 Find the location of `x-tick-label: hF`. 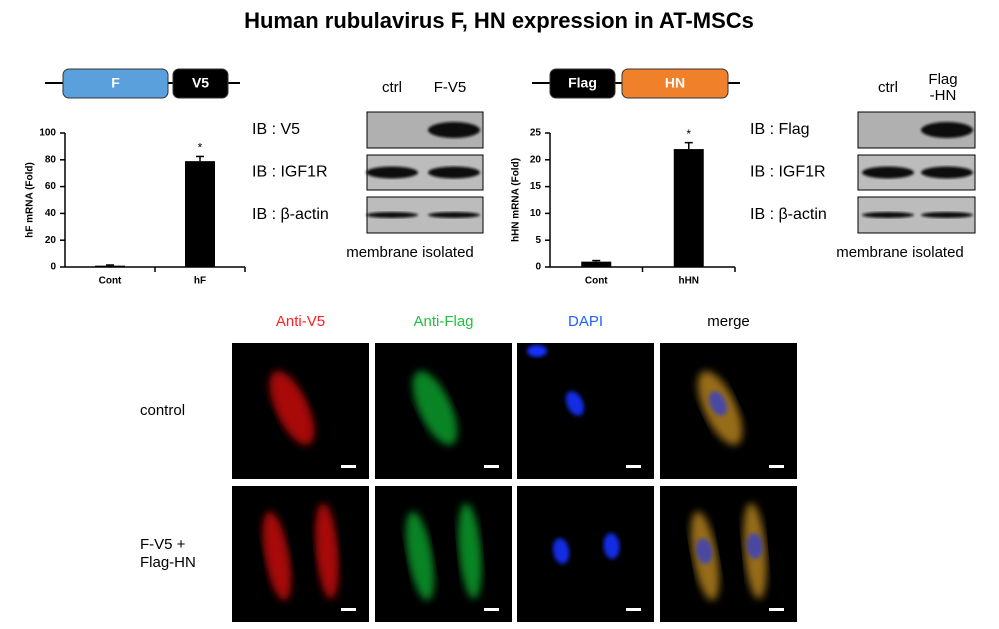

x-tick-label: hF is located at coordinates (200, 281).